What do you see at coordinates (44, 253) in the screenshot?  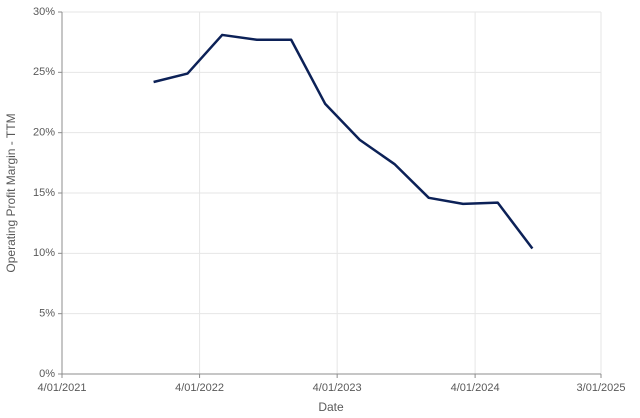 I see `y-tick-label: 10%` at bounding box center [44, 253].